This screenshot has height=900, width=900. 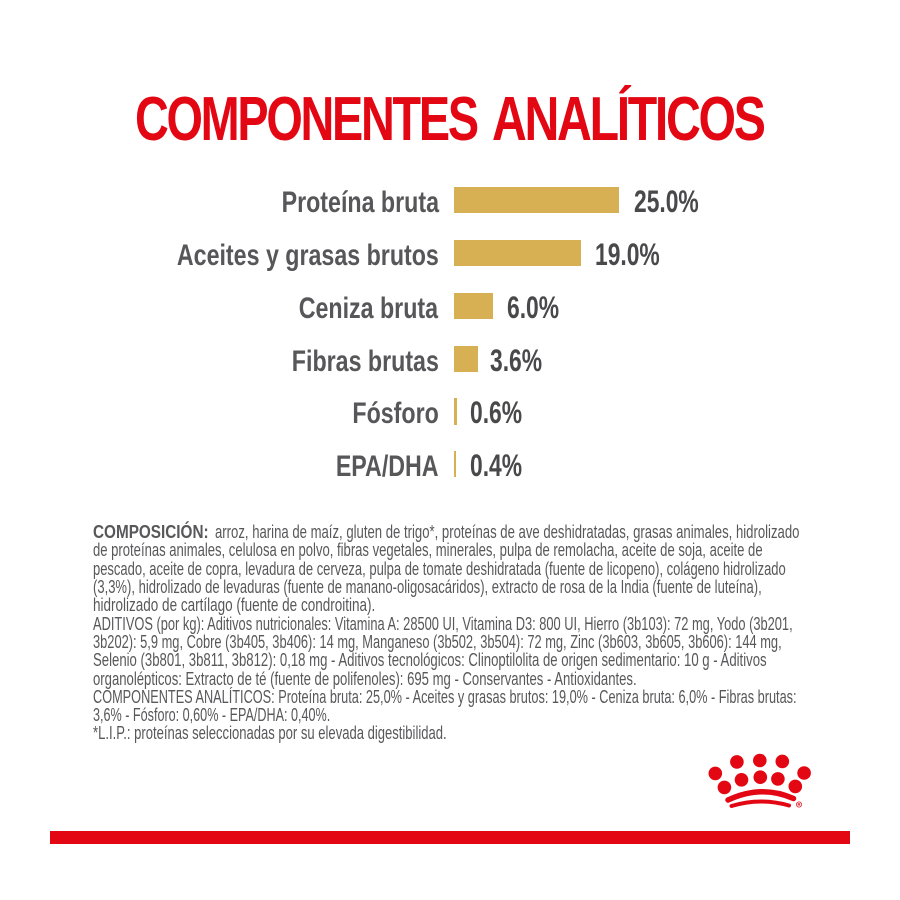 What do you see at coordinates (798, 804) in the screenshot?
I see `svg-text: R` at bounding box center [798, 804].